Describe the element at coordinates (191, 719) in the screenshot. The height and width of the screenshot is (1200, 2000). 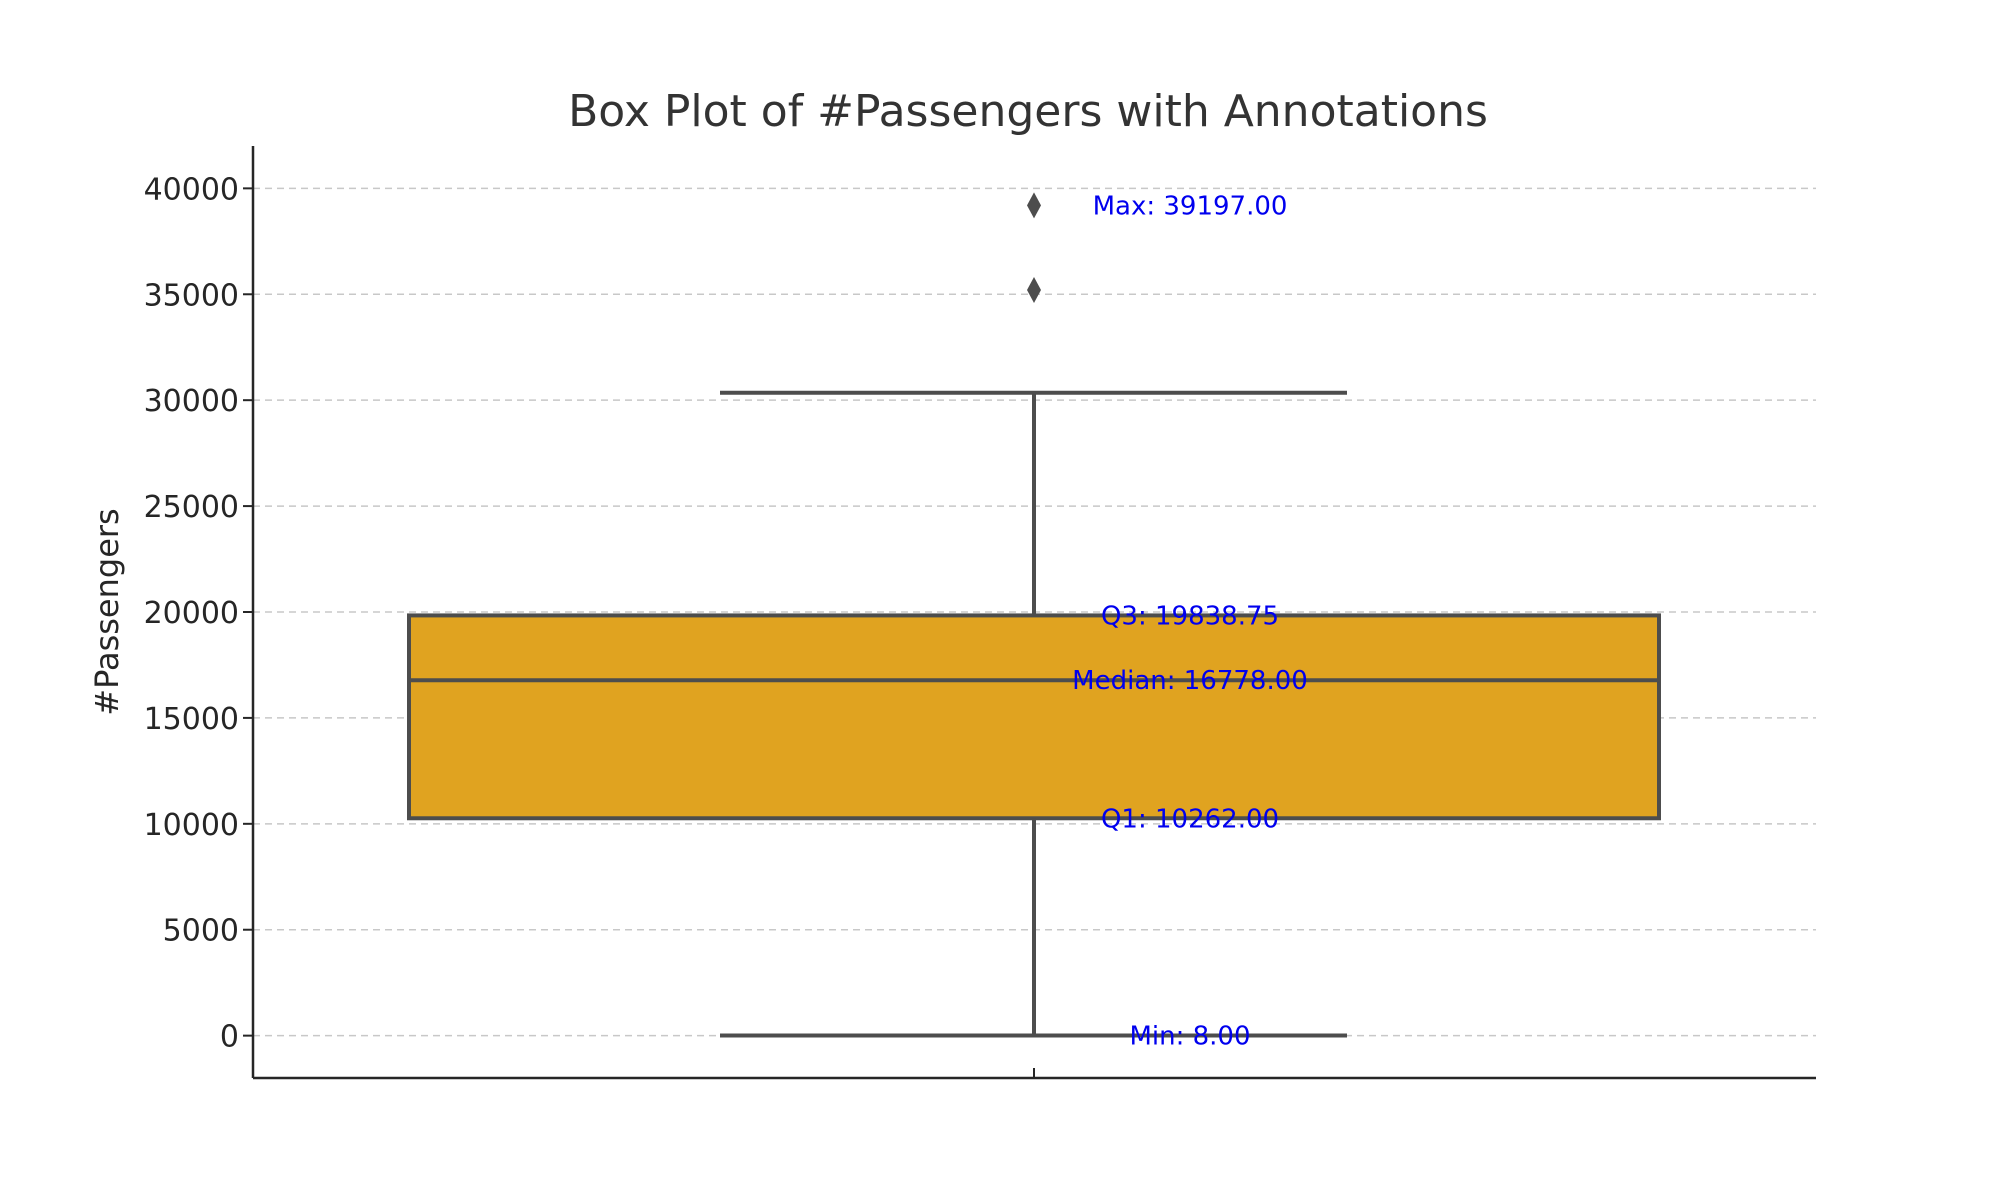
I see `y-tick-label: 15000` at that location.